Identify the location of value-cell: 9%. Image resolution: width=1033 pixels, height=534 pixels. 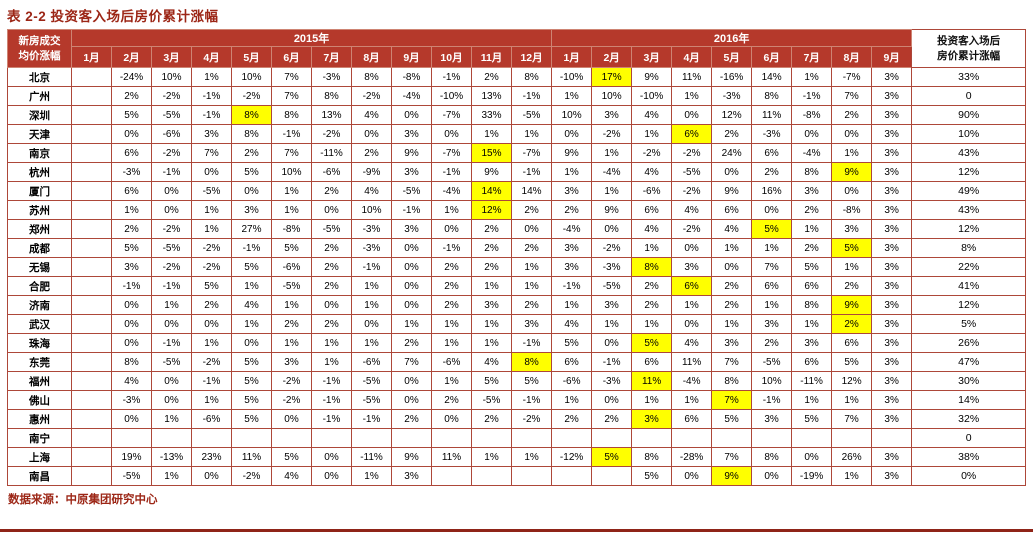
(491, 172).